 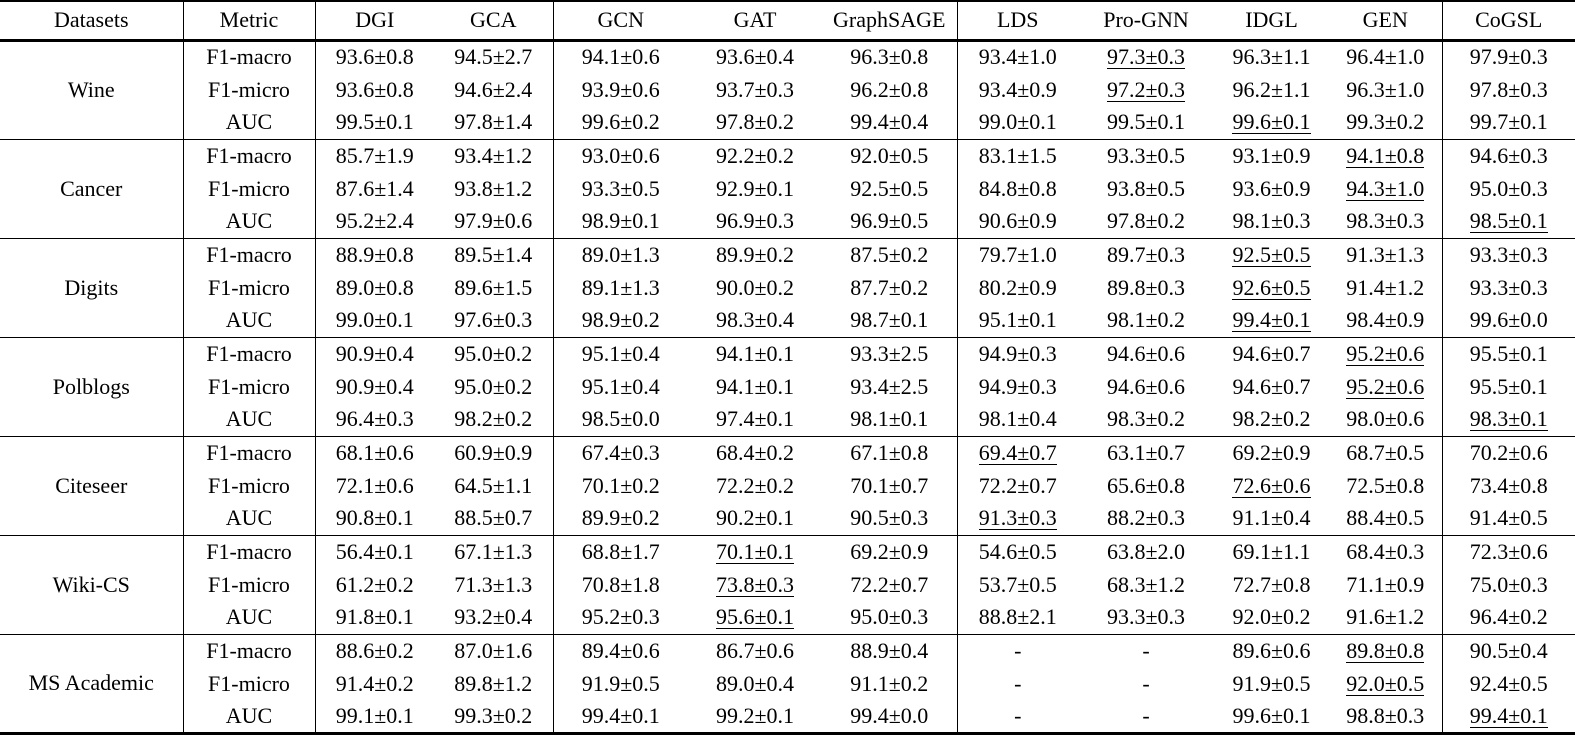 I want to click on underlined-value: 94.1±0.8, so click(x=1385, y=155).